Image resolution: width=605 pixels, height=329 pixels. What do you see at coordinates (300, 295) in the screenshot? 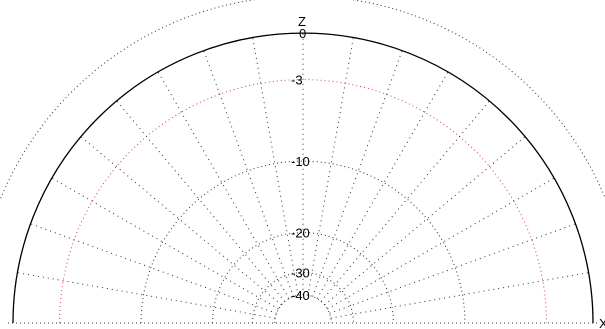
I see `tick-label--40db: -40` at bounding box center [300, 295].